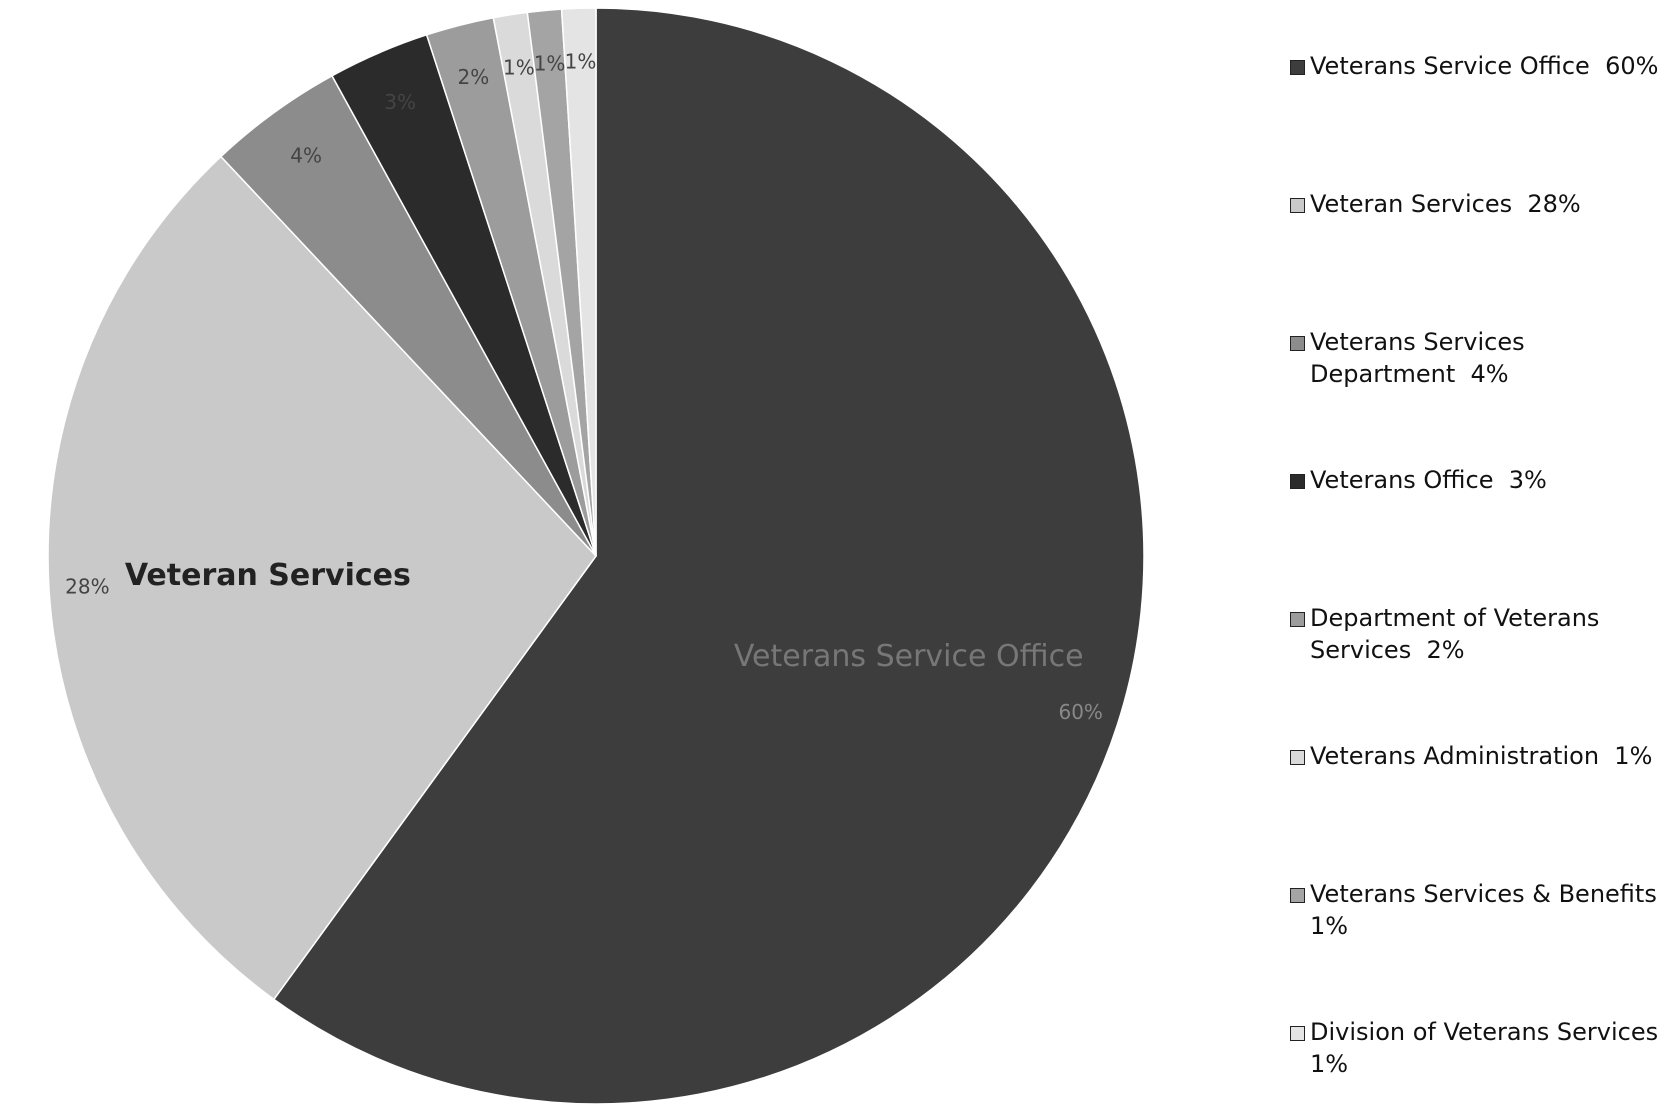 The width and height of the screenshot is (1658, 1105). I want to click on legend-label: Division of Veterans Services, so click(1484, 1032).